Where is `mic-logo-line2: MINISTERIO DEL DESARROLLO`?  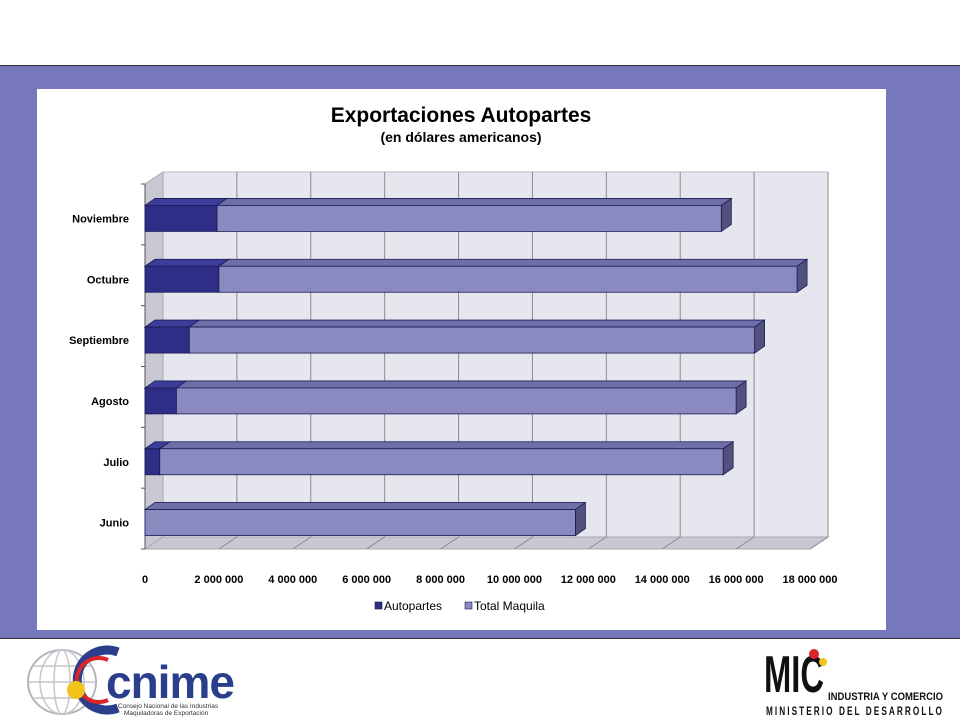 mic-logo-line2: MINISTERIO DEL DESARROLLO is located at coordinates (855, 711).